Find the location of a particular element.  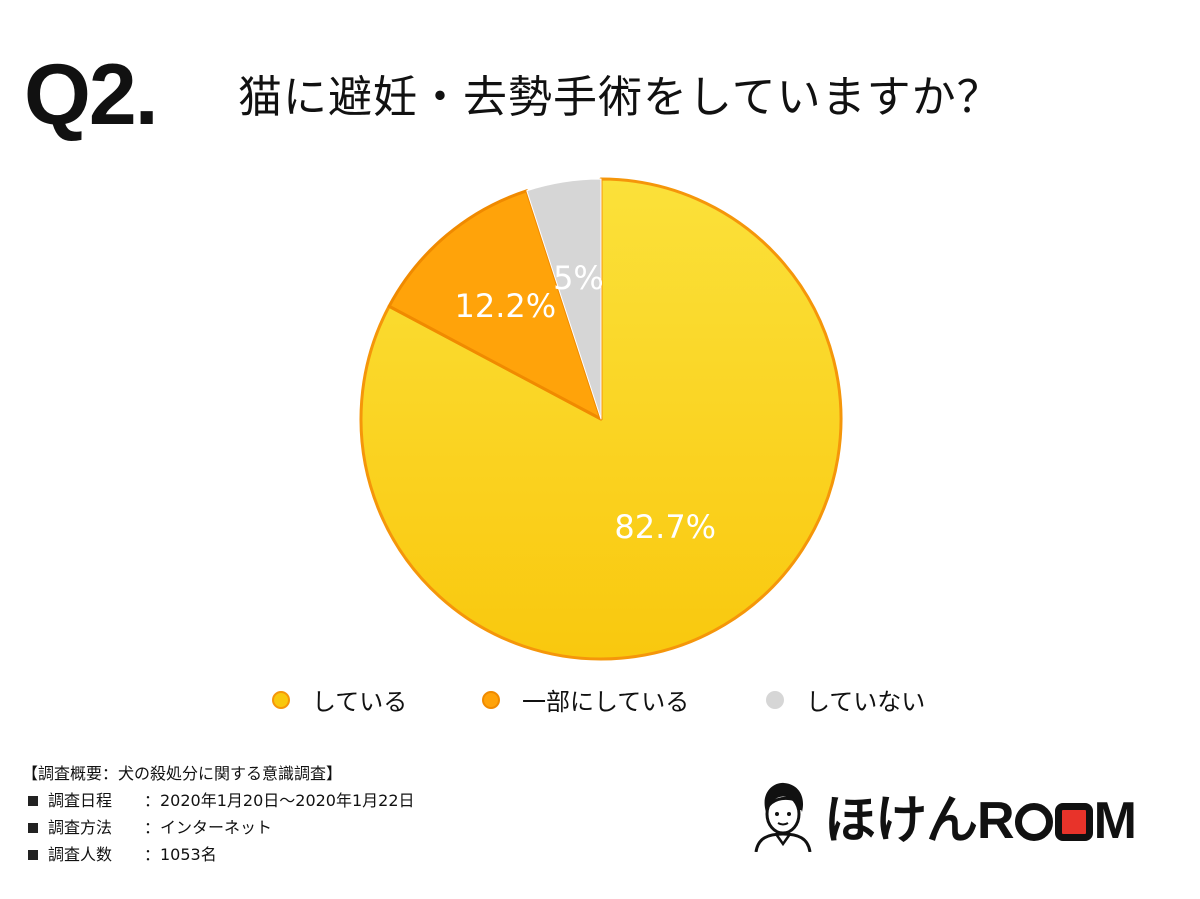

survey-row: 調査方法 ：インターネット is located at coordinates (218, 827).